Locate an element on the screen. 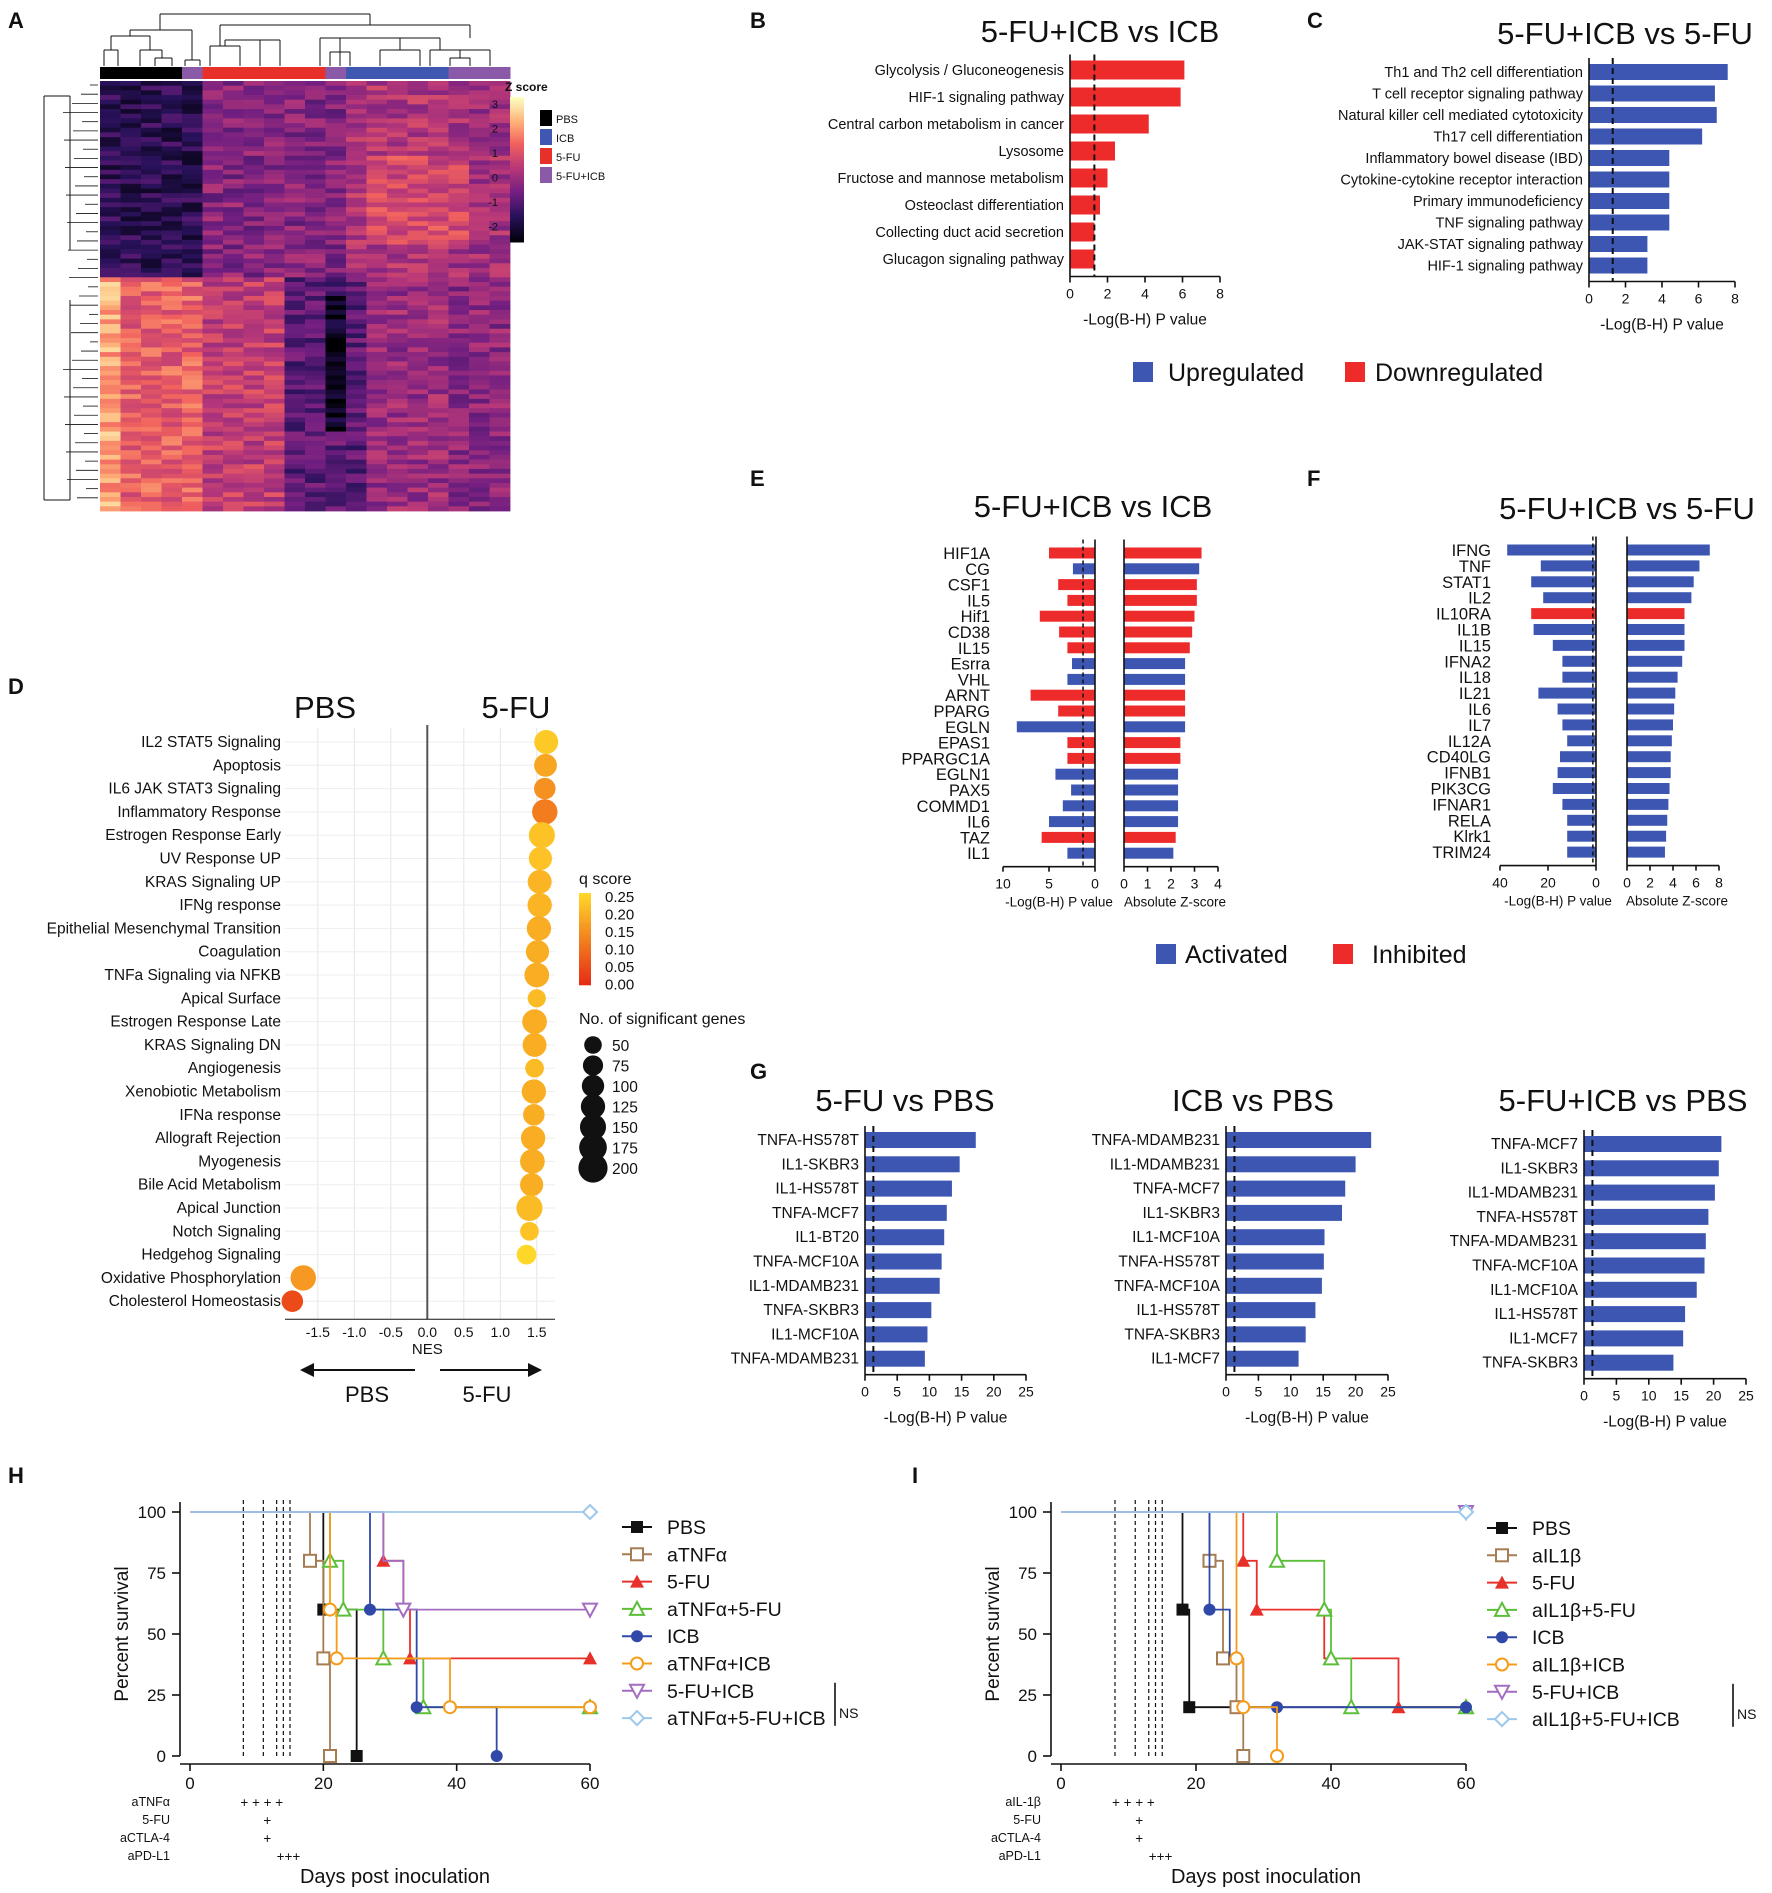  q-legend-tick: 0.20 is located at coordinates (619, 915).